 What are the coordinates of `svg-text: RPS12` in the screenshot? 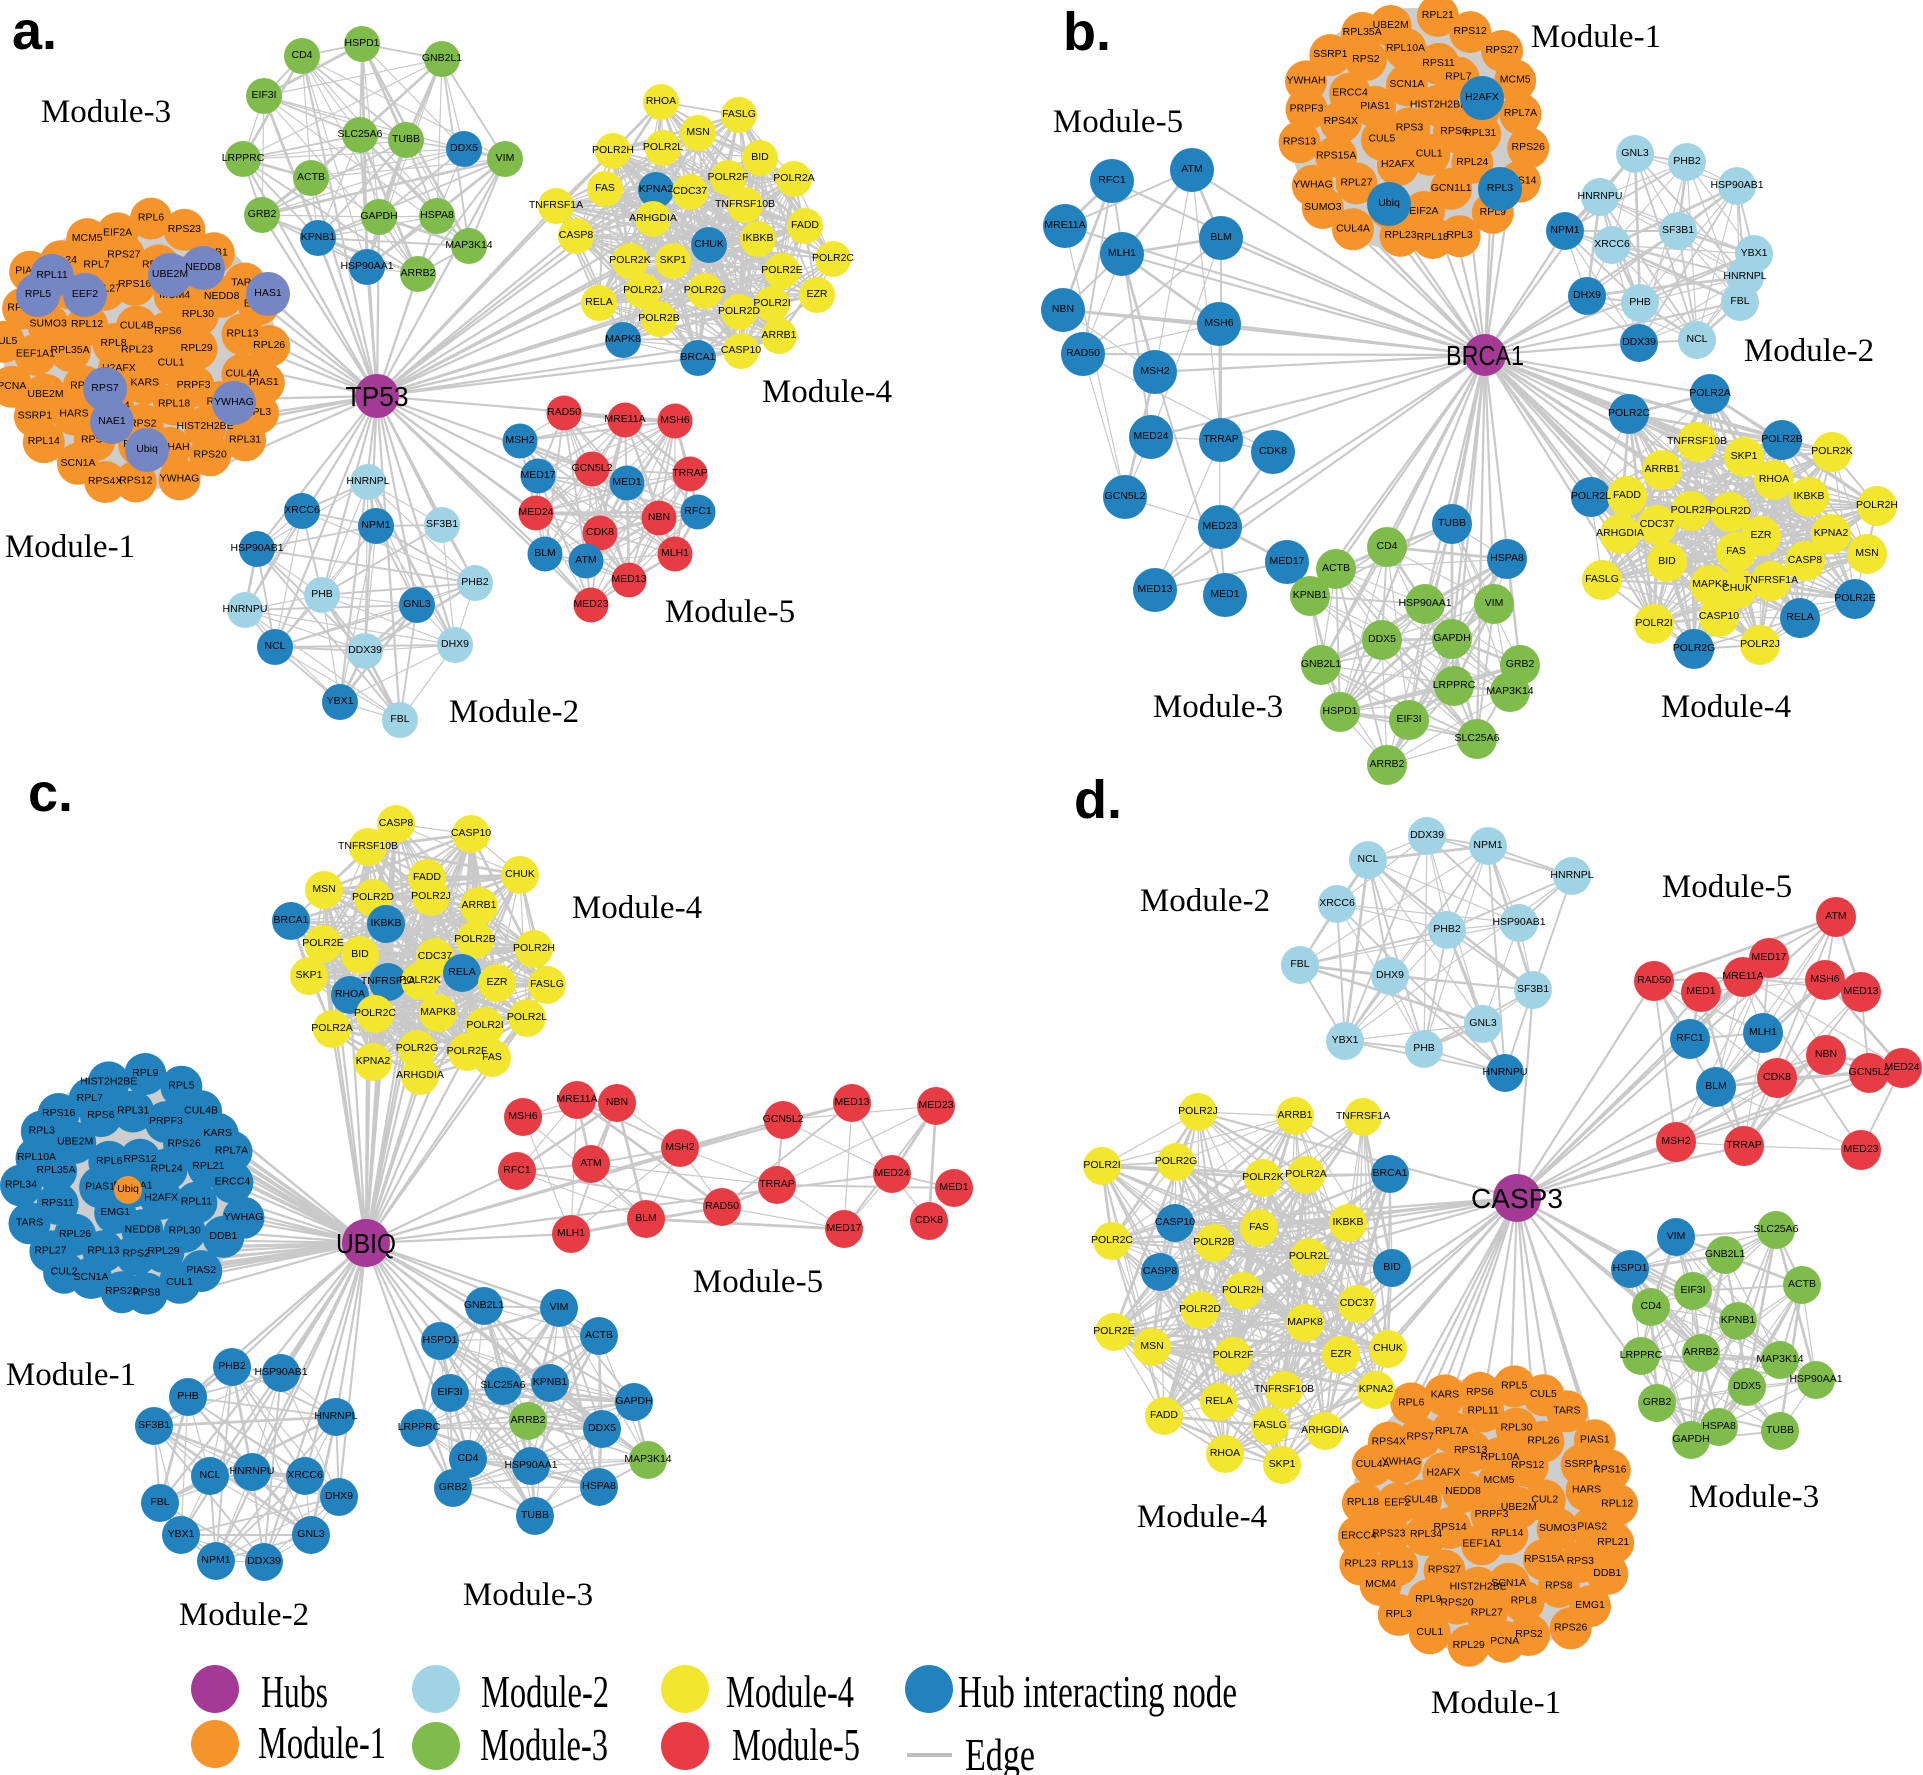 It's located at (135, 481).